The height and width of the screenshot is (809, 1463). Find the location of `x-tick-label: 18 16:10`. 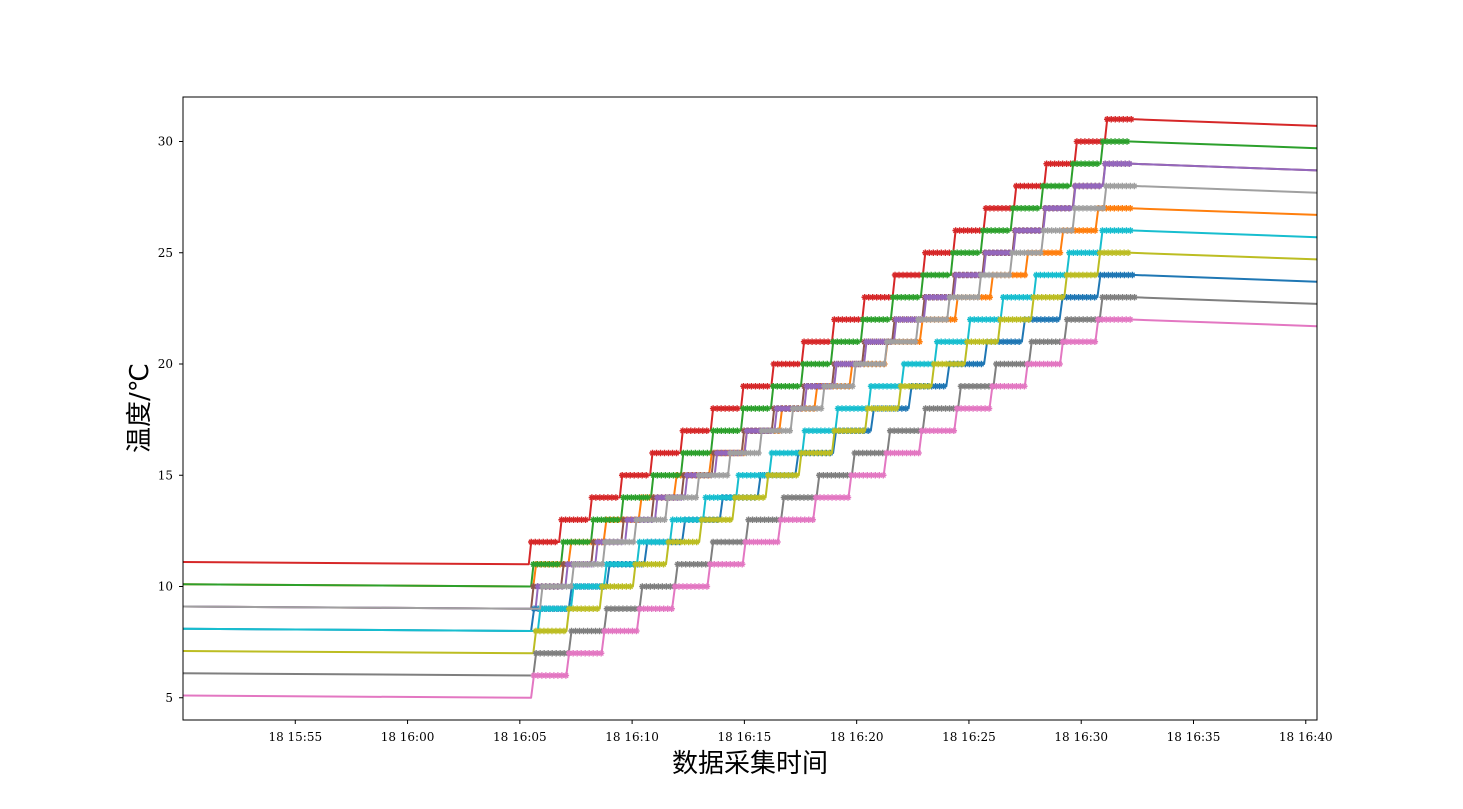

x-tick-label: 18 16:10 is located at coordinates (632, 737).